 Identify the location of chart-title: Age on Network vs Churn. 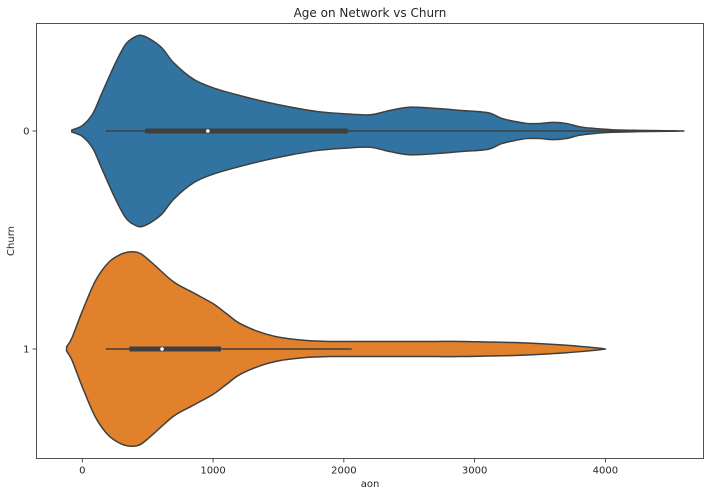
(370, 13).